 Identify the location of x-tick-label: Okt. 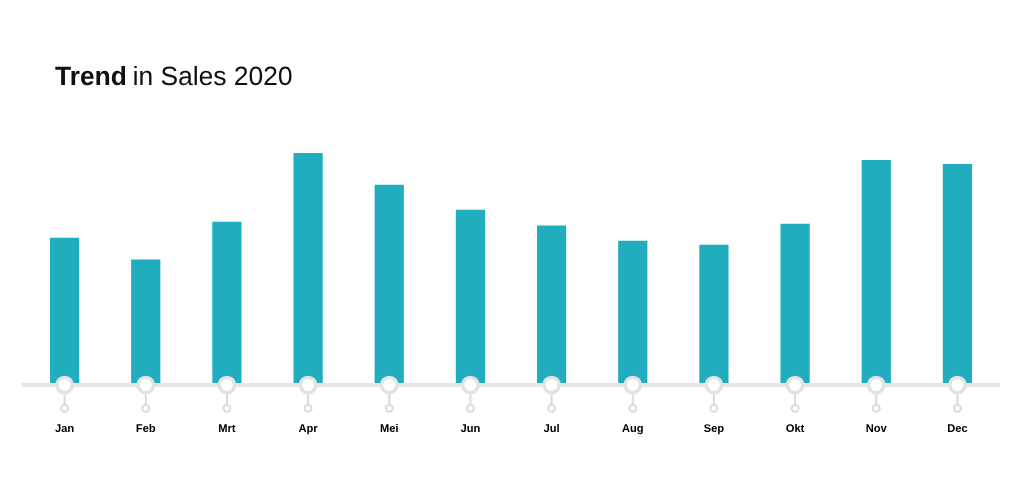
(795, 428).